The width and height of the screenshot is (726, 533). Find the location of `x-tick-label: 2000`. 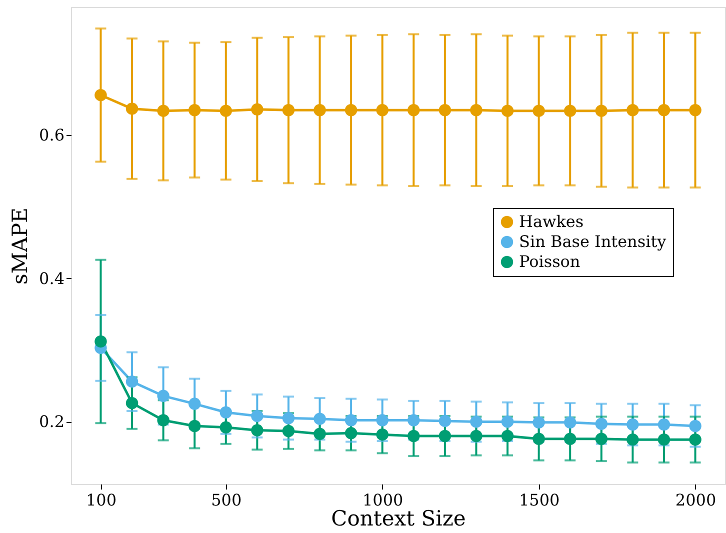

x-tick-label: 2000 is located at coordinates (695, 500).